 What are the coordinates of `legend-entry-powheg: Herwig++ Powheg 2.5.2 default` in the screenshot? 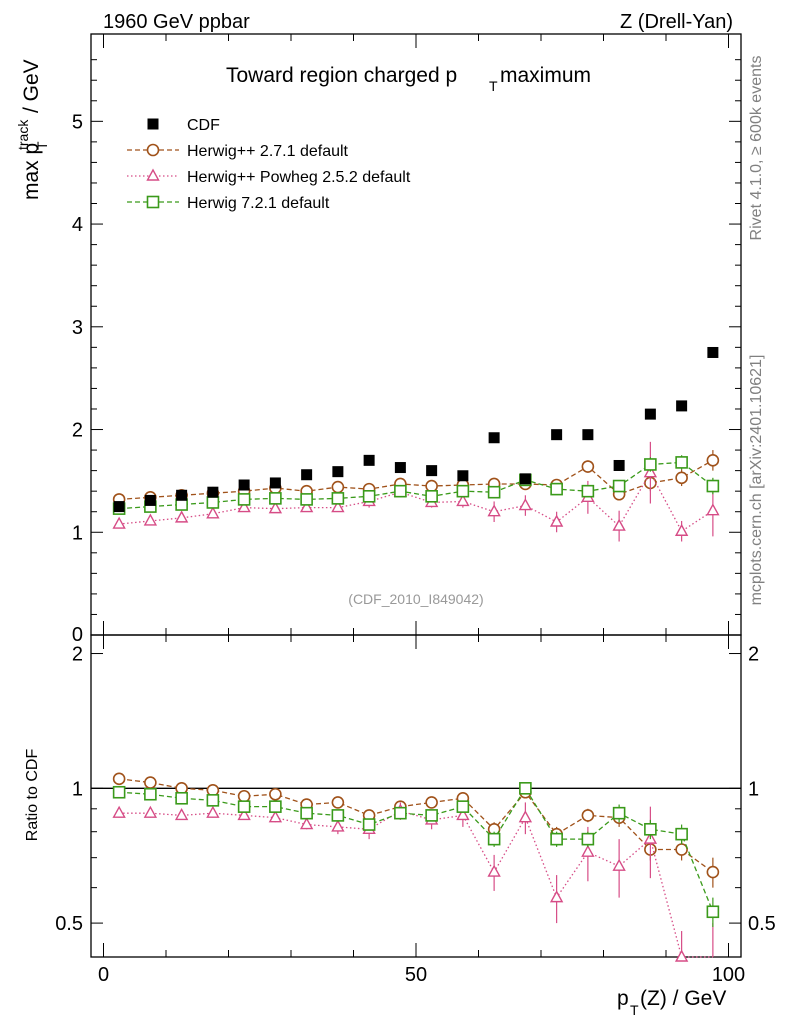 It's located at (269, 177).